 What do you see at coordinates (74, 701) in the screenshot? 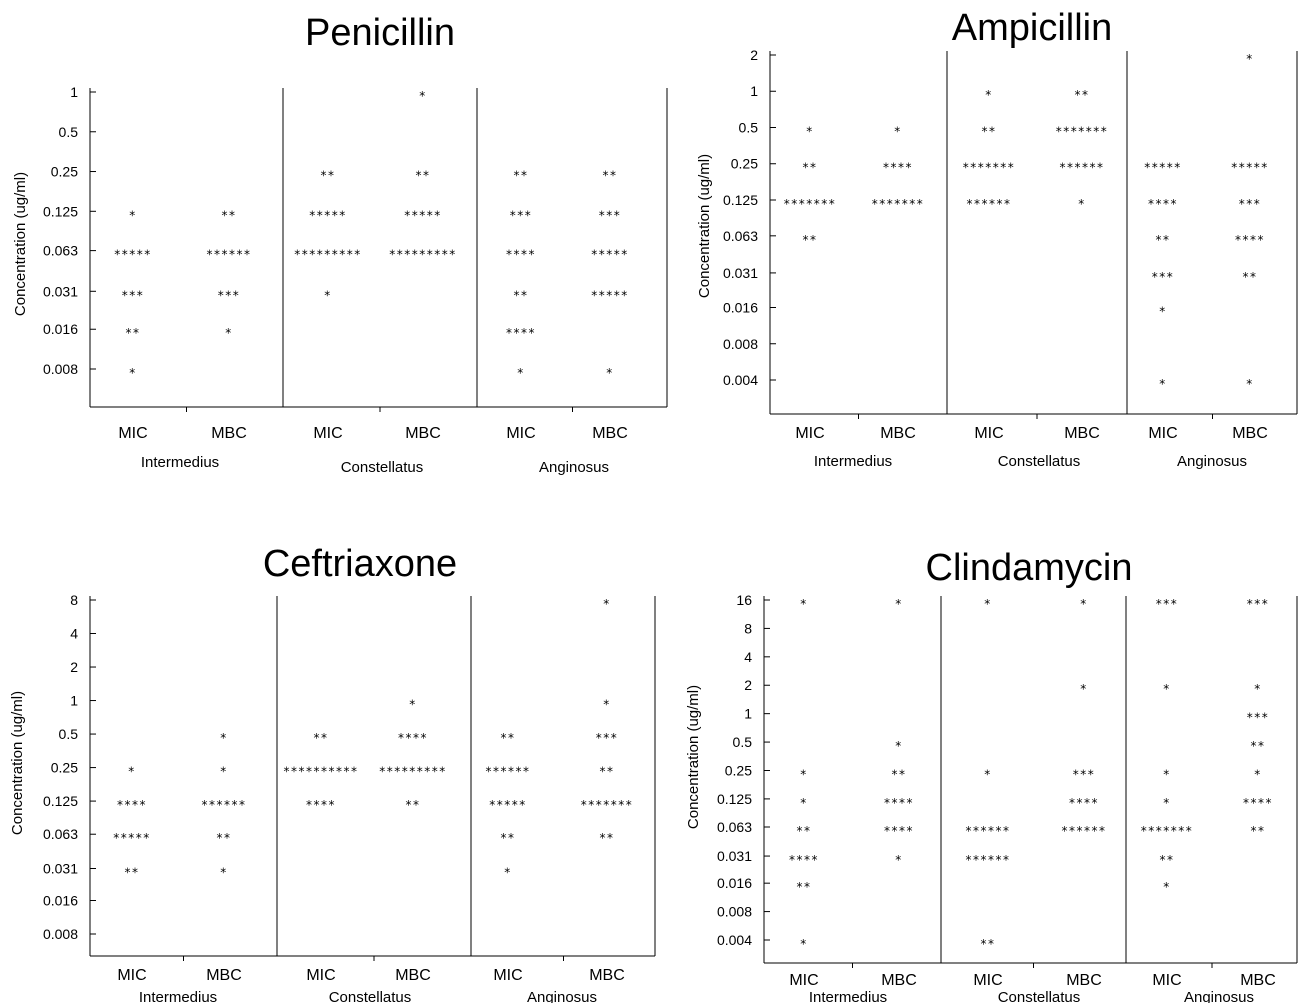
I see `y-tick-label: 1` at bounding box center [74, 701].